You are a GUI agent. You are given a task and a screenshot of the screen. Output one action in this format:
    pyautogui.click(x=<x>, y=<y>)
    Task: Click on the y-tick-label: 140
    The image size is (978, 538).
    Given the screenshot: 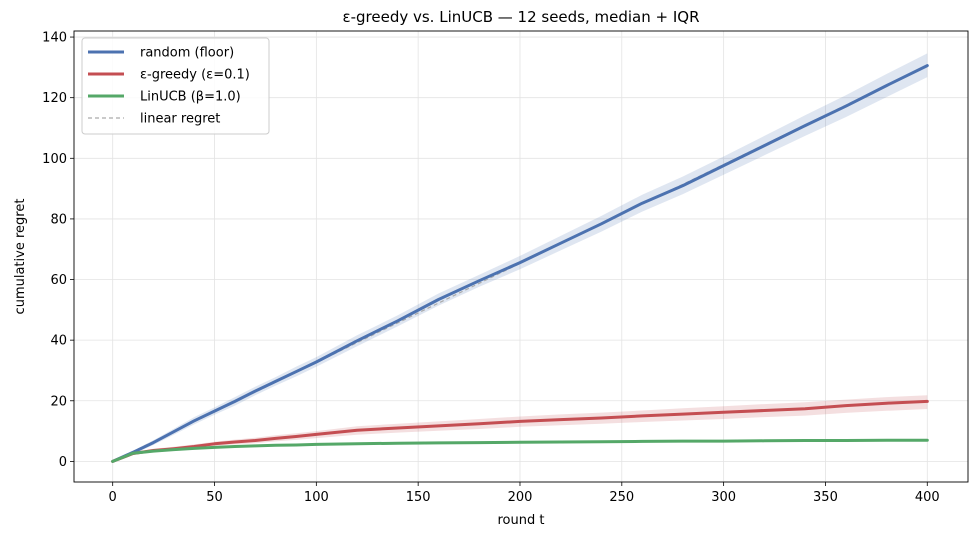 What is the action you would take?
    pyautogui.click(x=54, y=38)
    